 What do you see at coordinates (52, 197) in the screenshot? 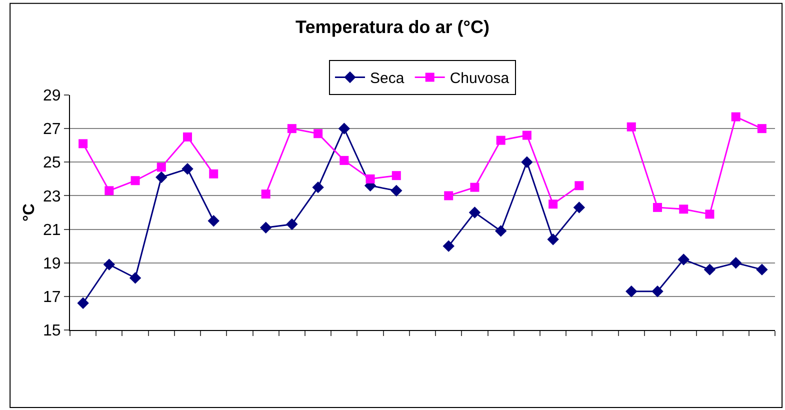
I see `y-tick-label: 23` at bounding box center [52, 197].